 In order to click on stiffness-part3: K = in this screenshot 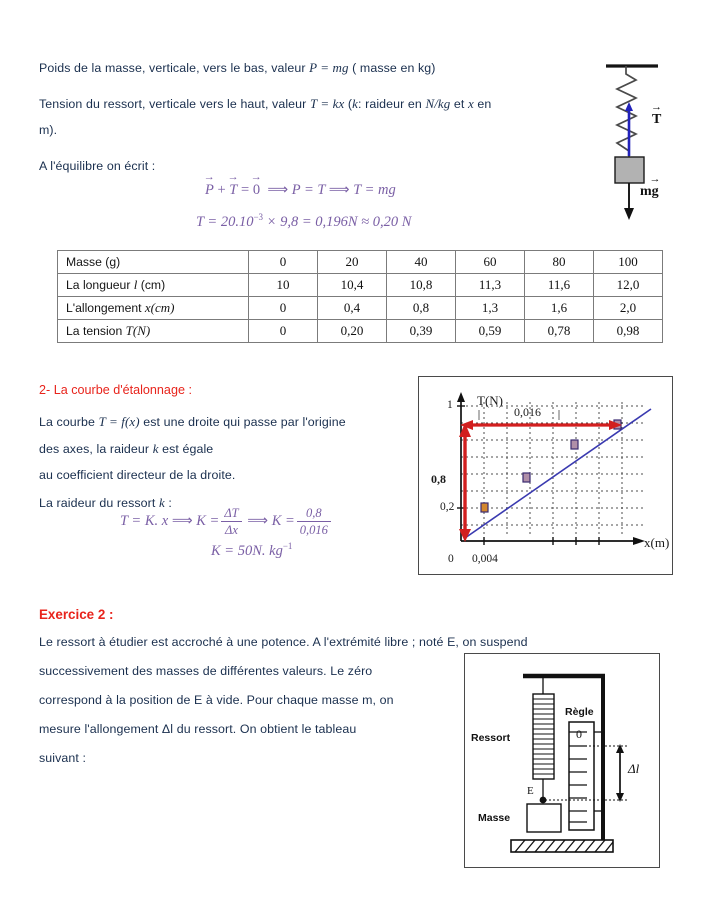, I will do `click(283, 520)`.